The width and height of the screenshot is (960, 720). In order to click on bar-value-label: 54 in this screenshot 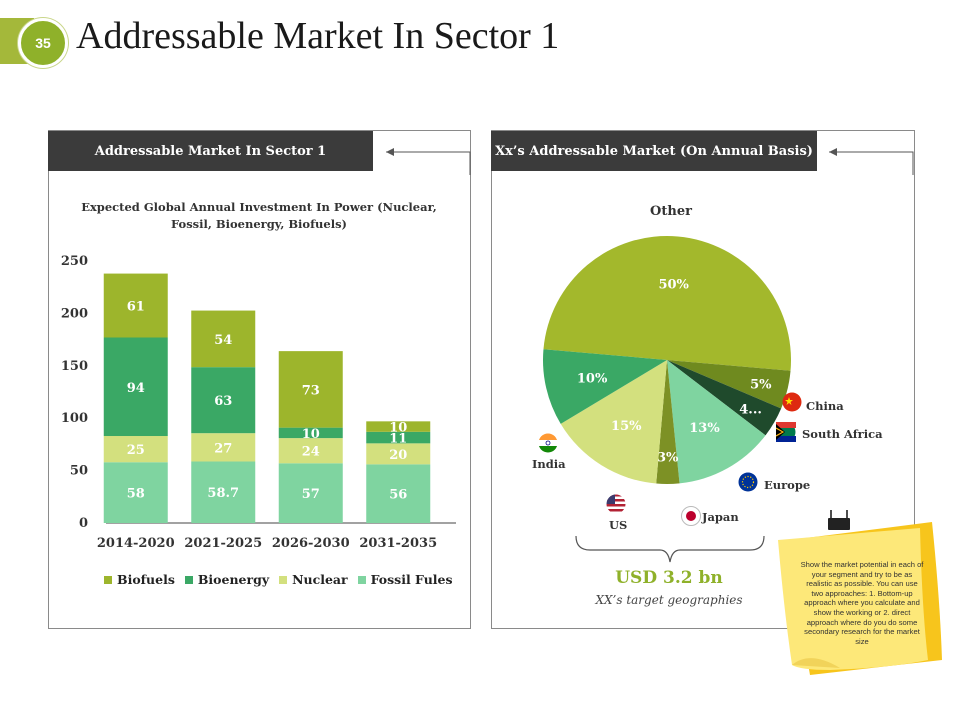, I will do `click(223, 340)`.